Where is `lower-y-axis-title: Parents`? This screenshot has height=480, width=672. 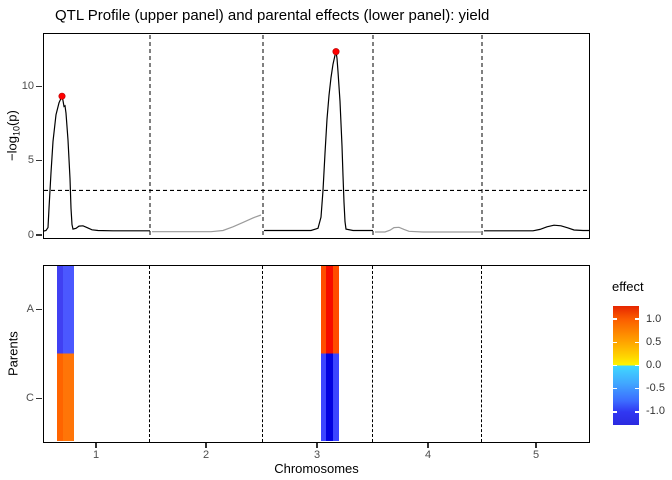
lower-y-axis-title: Parents is located at coordinates (13, 354).